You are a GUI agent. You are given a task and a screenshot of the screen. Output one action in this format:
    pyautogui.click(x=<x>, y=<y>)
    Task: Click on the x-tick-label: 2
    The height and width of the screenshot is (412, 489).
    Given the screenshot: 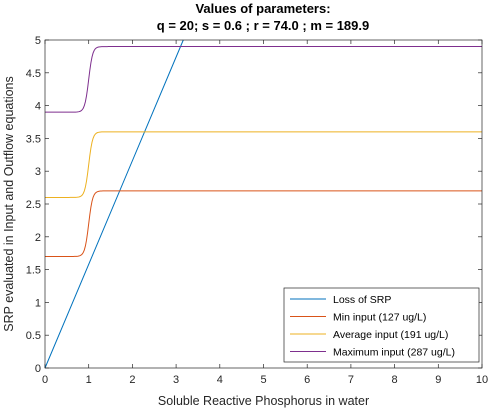 What is the action you would take?
    pyautogui.click(x=132, y=380)
    